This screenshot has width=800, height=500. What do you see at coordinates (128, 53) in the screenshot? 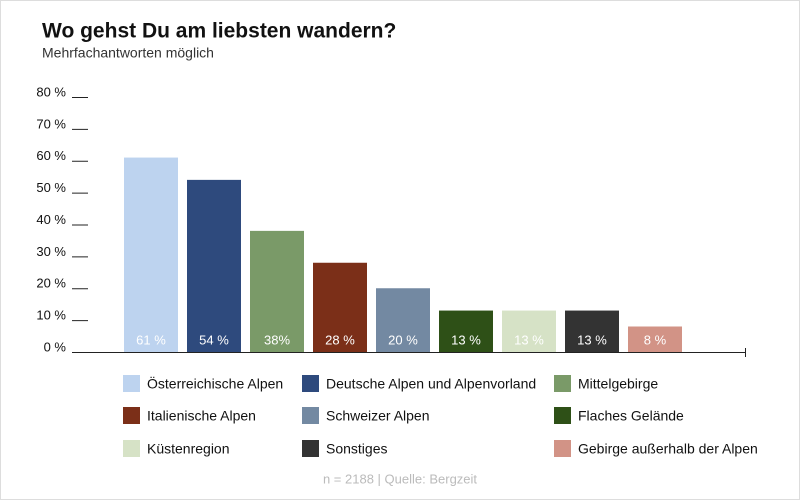
I see `chart-subtitle: Mehrfachantworten möglich` at bounding box center [128, 53].